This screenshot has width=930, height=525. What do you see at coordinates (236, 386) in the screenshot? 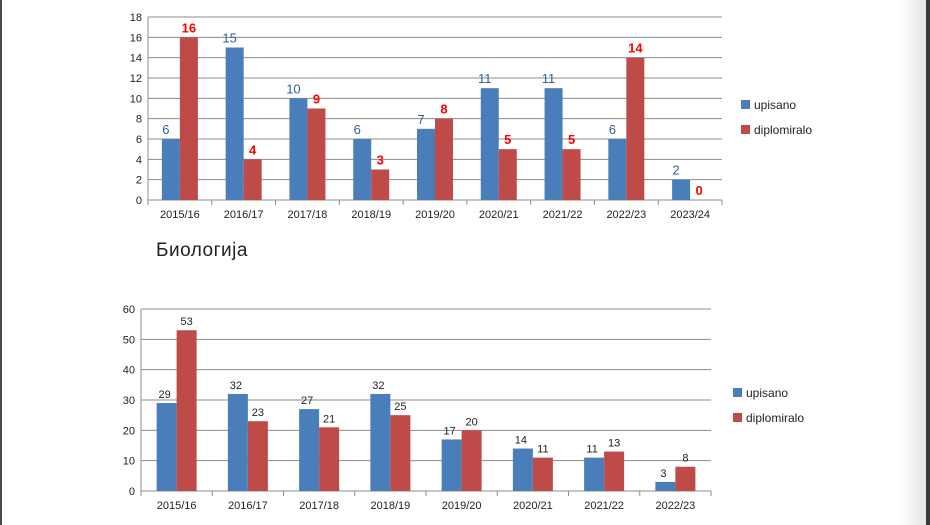
I see `bottom-data-label-upisano-1: 32` at bounding box center [236, 386].